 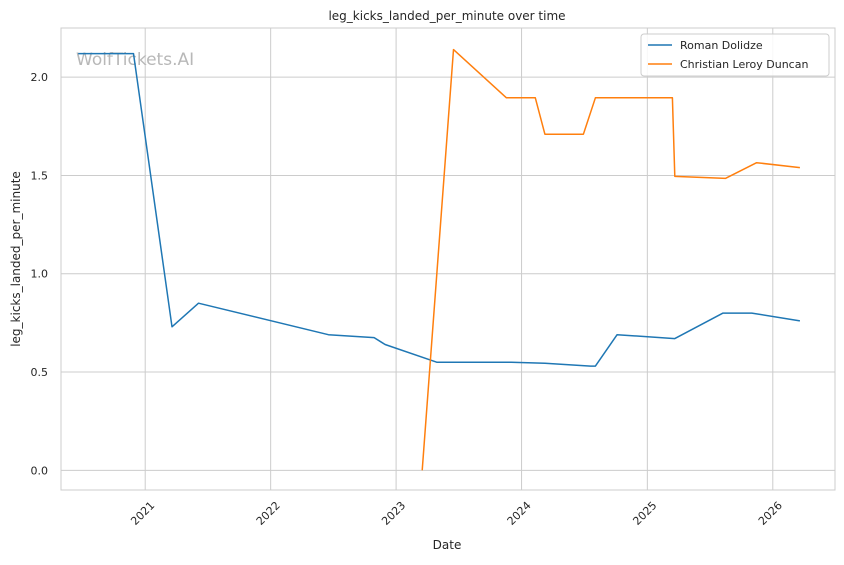 What do you see at coordinates (40, 372) in the screenshot?
I see `y-tick-label: 0.5` at bounding box center [40, 372].